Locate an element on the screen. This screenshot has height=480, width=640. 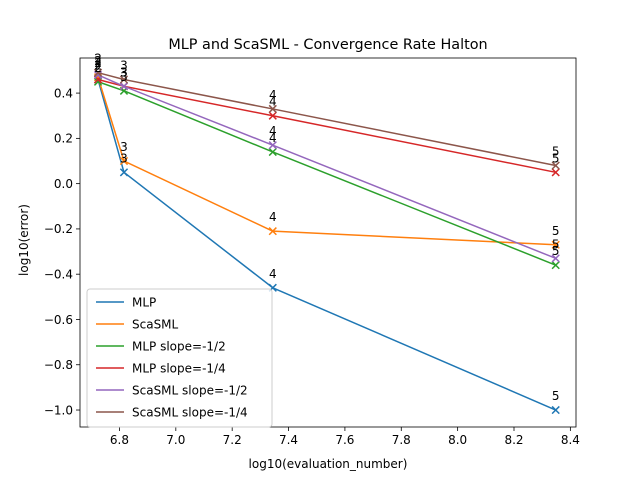
legend-label: MLP slope=-1/4 is located at coordinates (179, 368).